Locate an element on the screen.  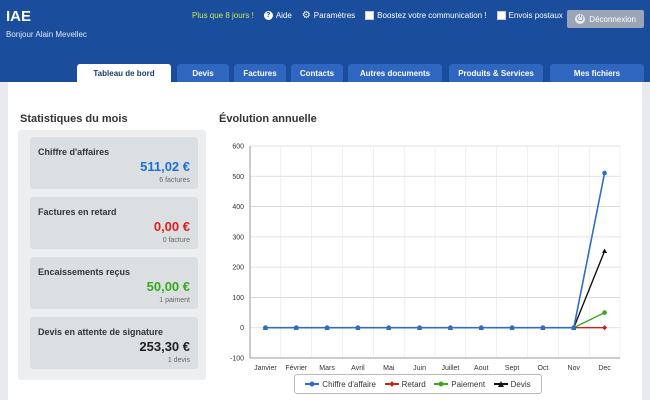
legend-item-paiement: Paiement is located at coordinates (459, 384).